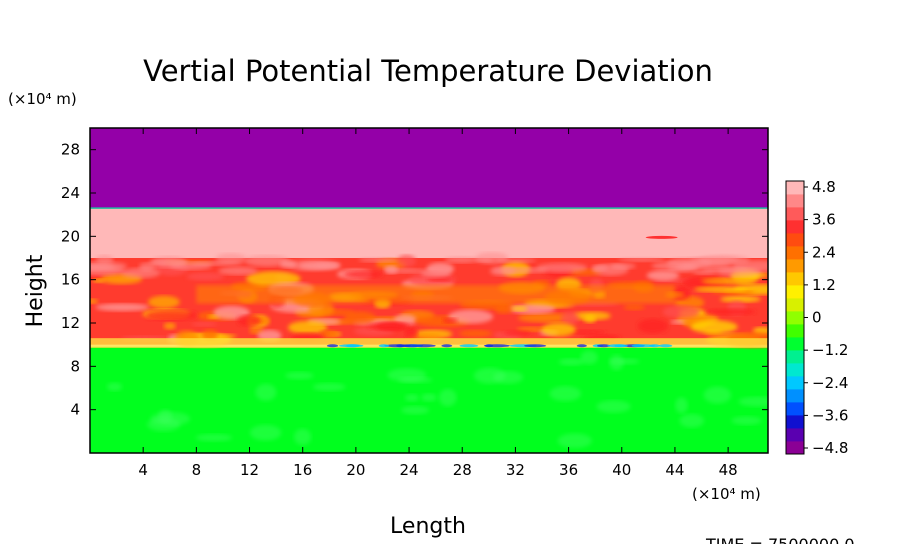 Image resolution: width=904 pixels, height=544 pixels. What do you see at coordinates (726, 494) in the screenshot?
I see `x-unit-label: (×10⁴ m)` at bounding box center [726, 494].